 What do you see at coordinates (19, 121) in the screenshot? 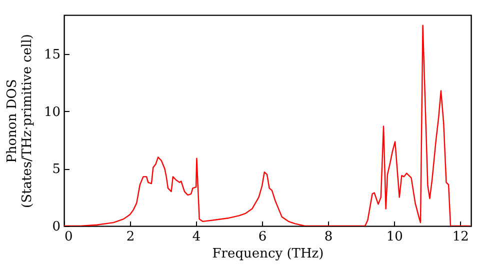
I see `y-axis-title: Phonon DOS (States/THz·primitive cell)` at bounding box center [19, 121].